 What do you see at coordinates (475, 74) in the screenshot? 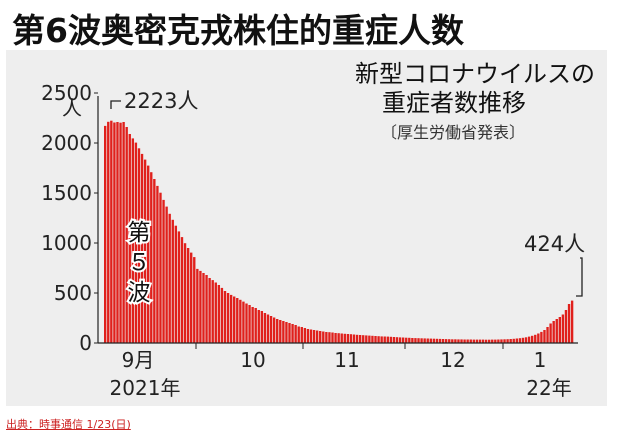
I see `chart-title-line1: 新型コロナウイルスの` at bounding box center [475, 74].